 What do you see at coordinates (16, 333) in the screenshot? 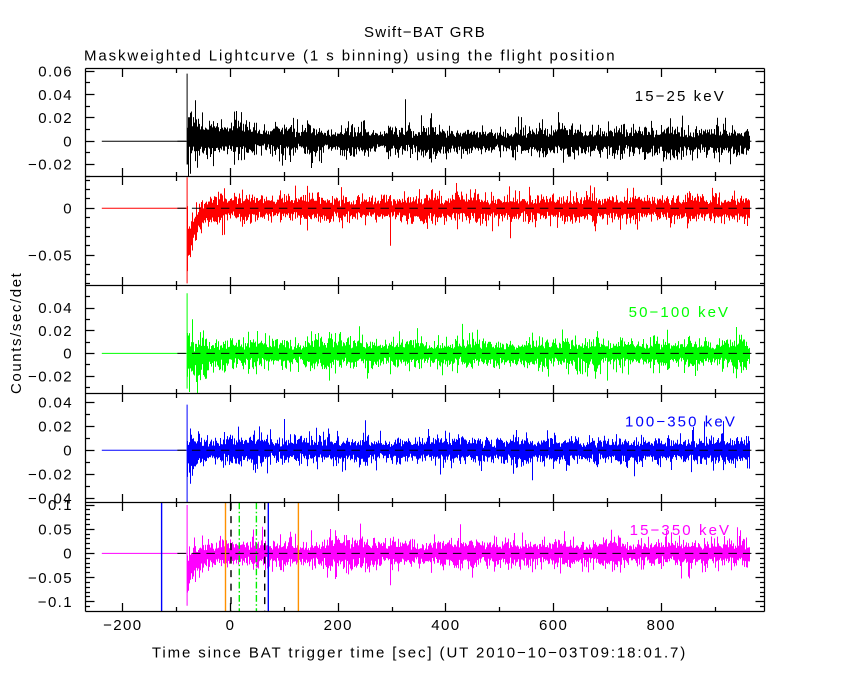
I see `svg-text: Counts/sec/det` at bounding box center [16, 333].